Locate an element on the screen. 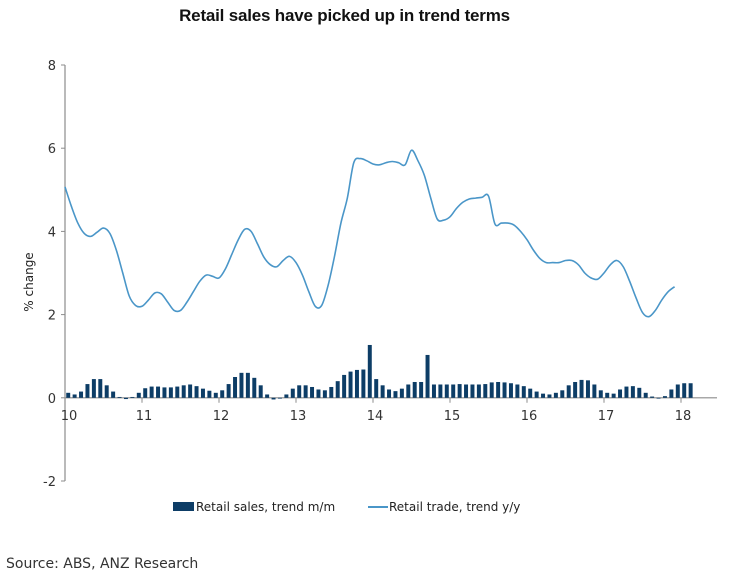 The height and width of the screenshot is (583, 729). legend-label-bar: Retail sales, trend m/m is located at coordinates (265, 507).